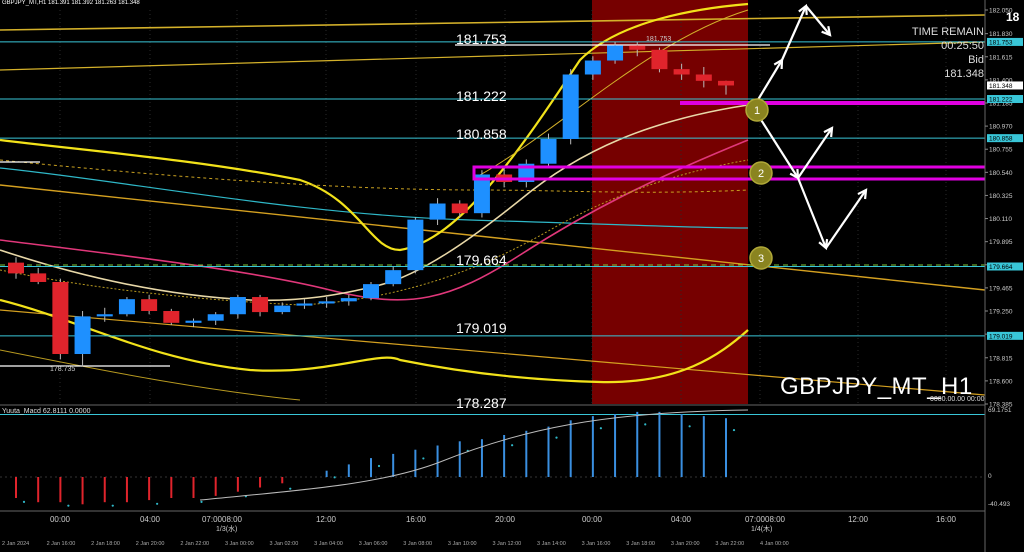 Image resolution: width=1024 pixels, height=552 pixels. I want to click on price-tag-label: 181.222, so click(1001, 100).